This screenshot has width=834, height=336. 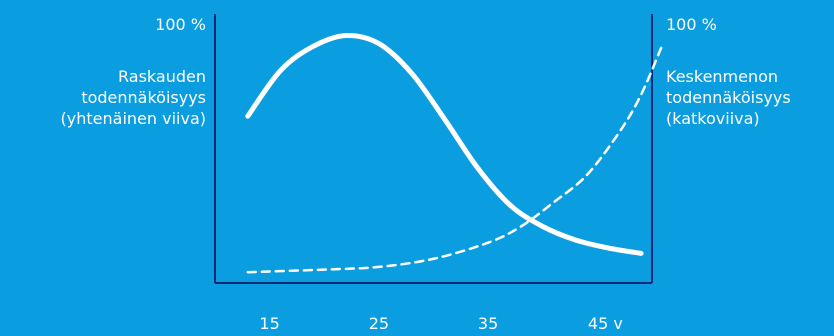 What do you see at coordinates (143, 97) in the screenshot?
I see `left-axis-title-line-2: todennäköisyys` at bounding box center [143, 97].